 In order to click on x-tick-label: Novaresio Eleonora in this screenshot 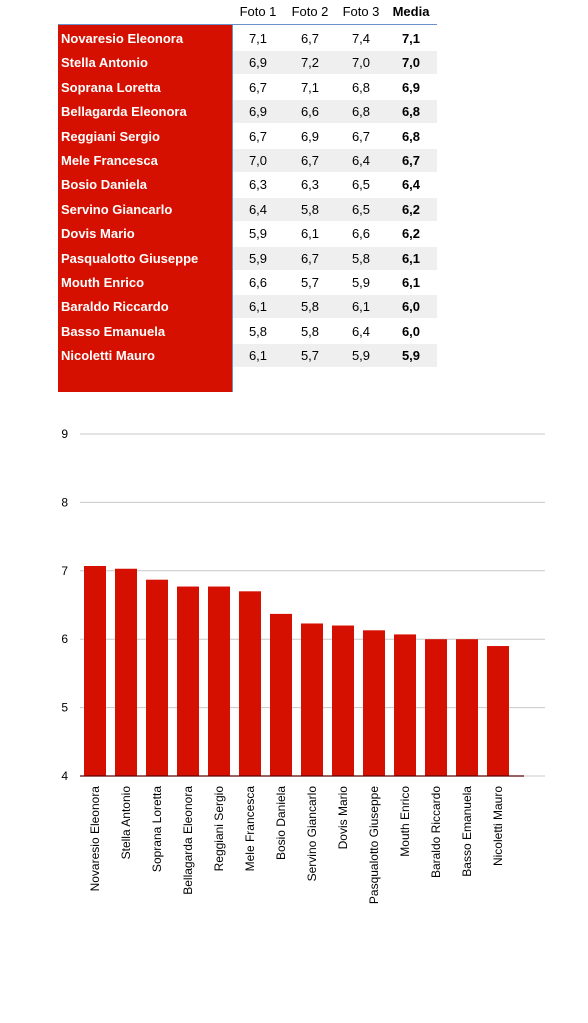, I will do `click(95, 839)`.